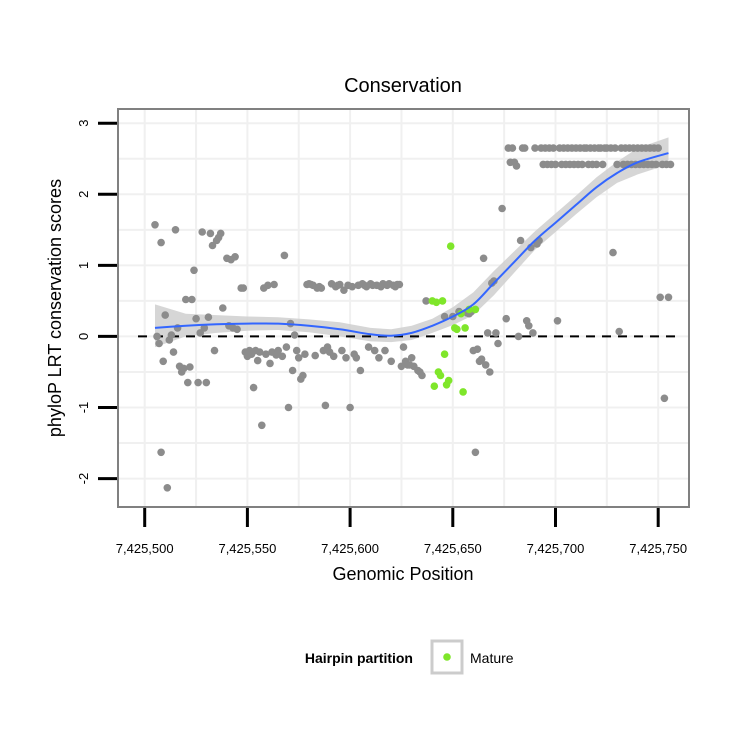  Describe the element at coordinates (83, 123) in the screenshot. I see `y-tick-label: 3` at that location.